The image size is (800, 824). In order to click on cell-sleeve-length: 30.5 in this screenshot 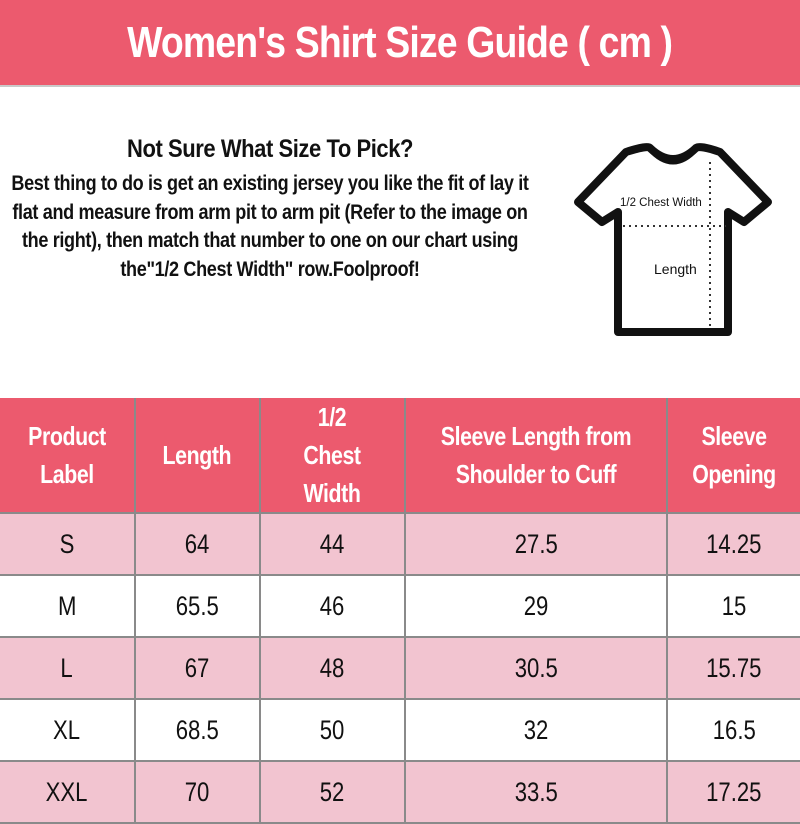, I will do `click(535, 668)`.